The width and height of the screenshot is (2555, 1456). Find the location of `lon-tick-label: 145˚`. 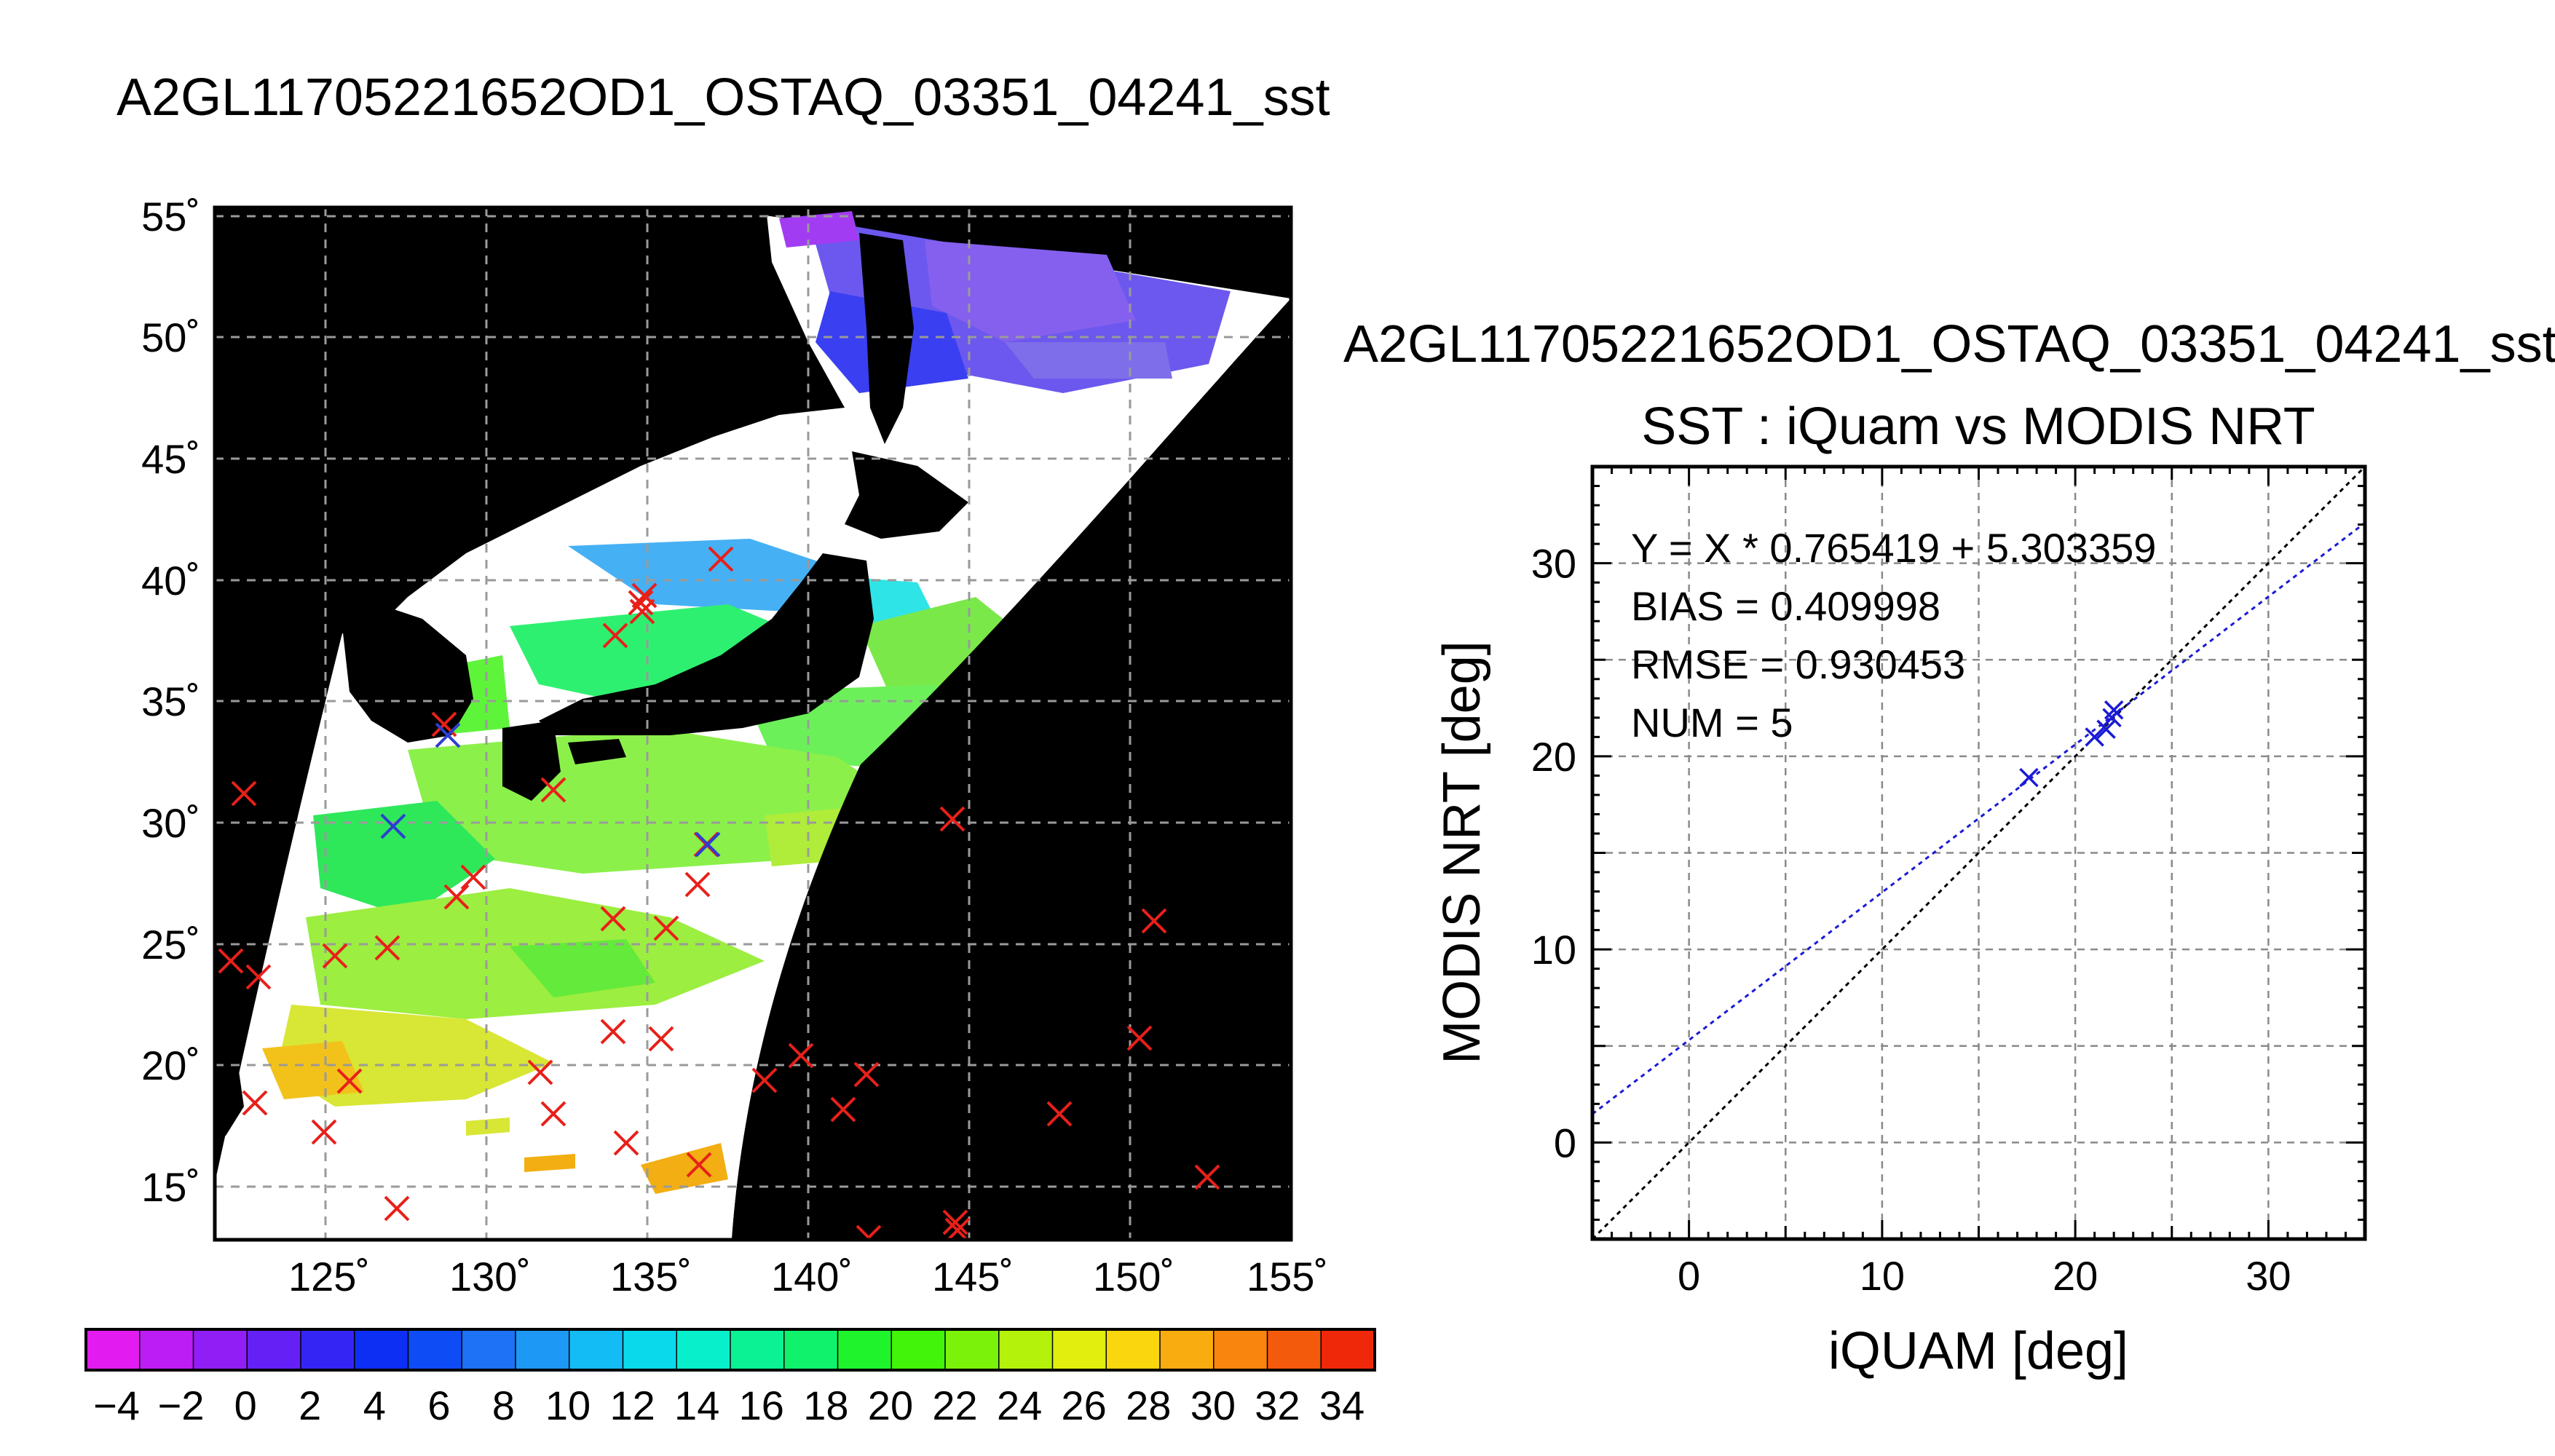

lon-tick-label: 145˚ is located at coordinates (973, 1276).